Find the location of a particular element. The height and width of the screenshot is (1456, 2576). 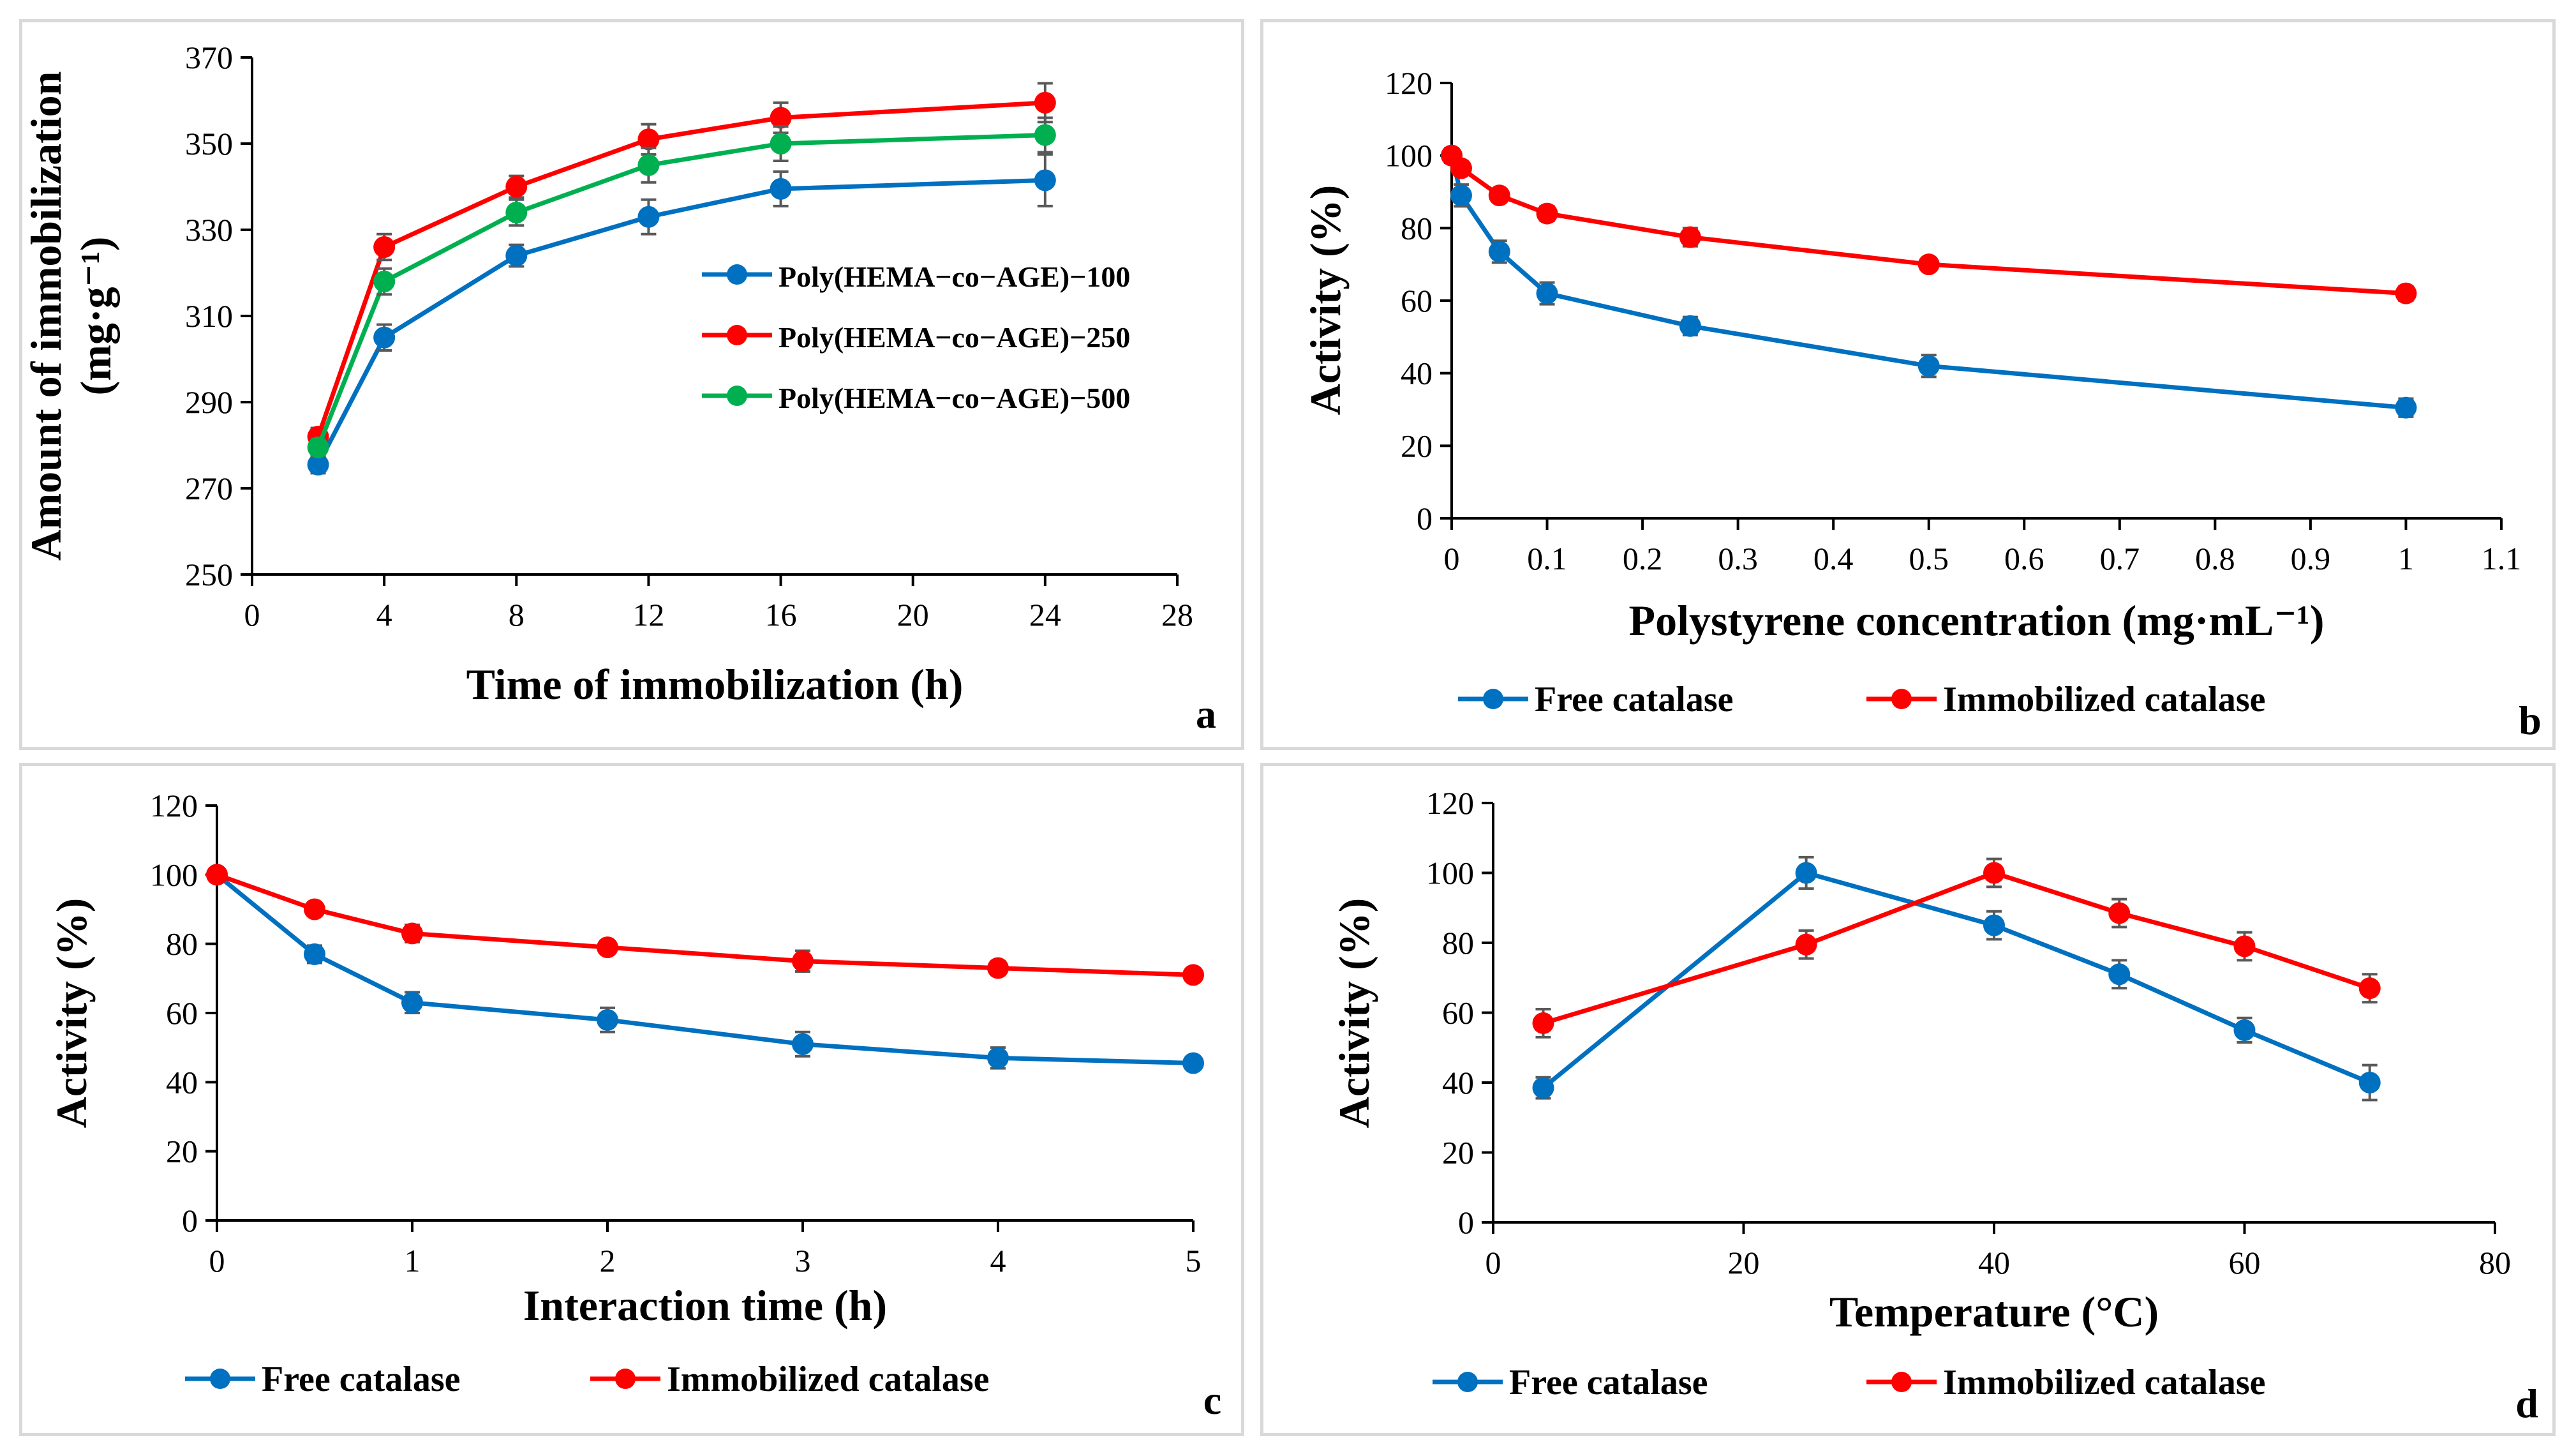

x-tick-label: 1 is located at coordinates (413, 1261).